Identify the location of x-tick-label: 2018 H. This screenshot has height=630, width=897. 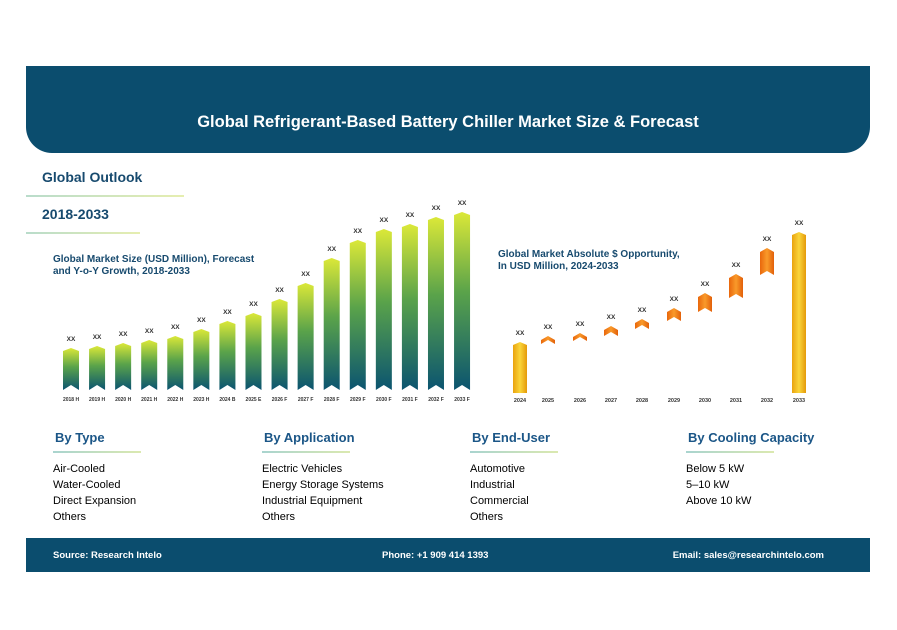
(71, 400).